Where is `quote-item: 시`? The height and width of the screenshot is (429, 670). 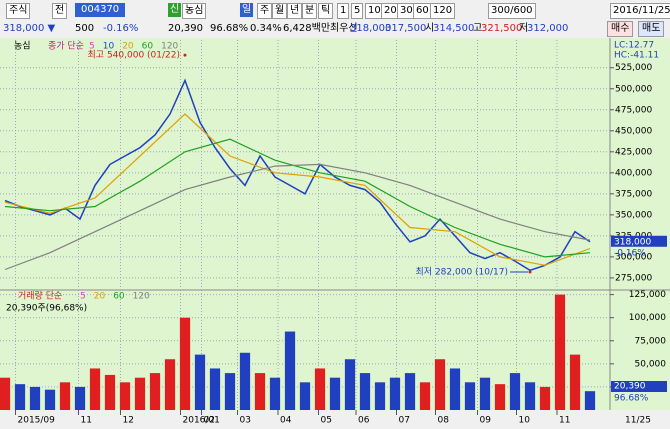 quote-item: 시 is located at coordinates (430, 28).